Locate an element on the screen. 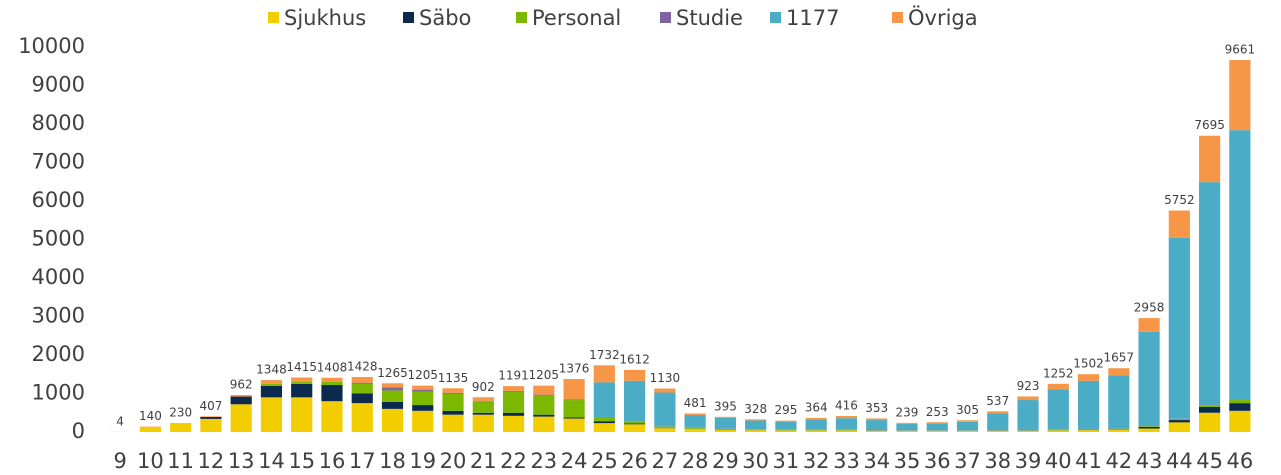 Image resolution: width=1281 pixels, height=475 pixels. y-tick-label: 6000 is located at coordinates (58, 200).